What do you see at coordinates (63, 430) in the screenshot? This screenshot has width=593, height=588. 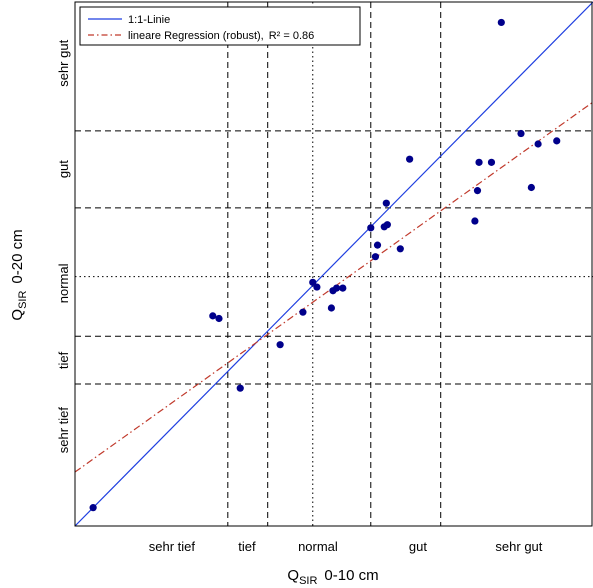 I see `y-class-label-1: sehr tief` at bounding box center [63, 430].